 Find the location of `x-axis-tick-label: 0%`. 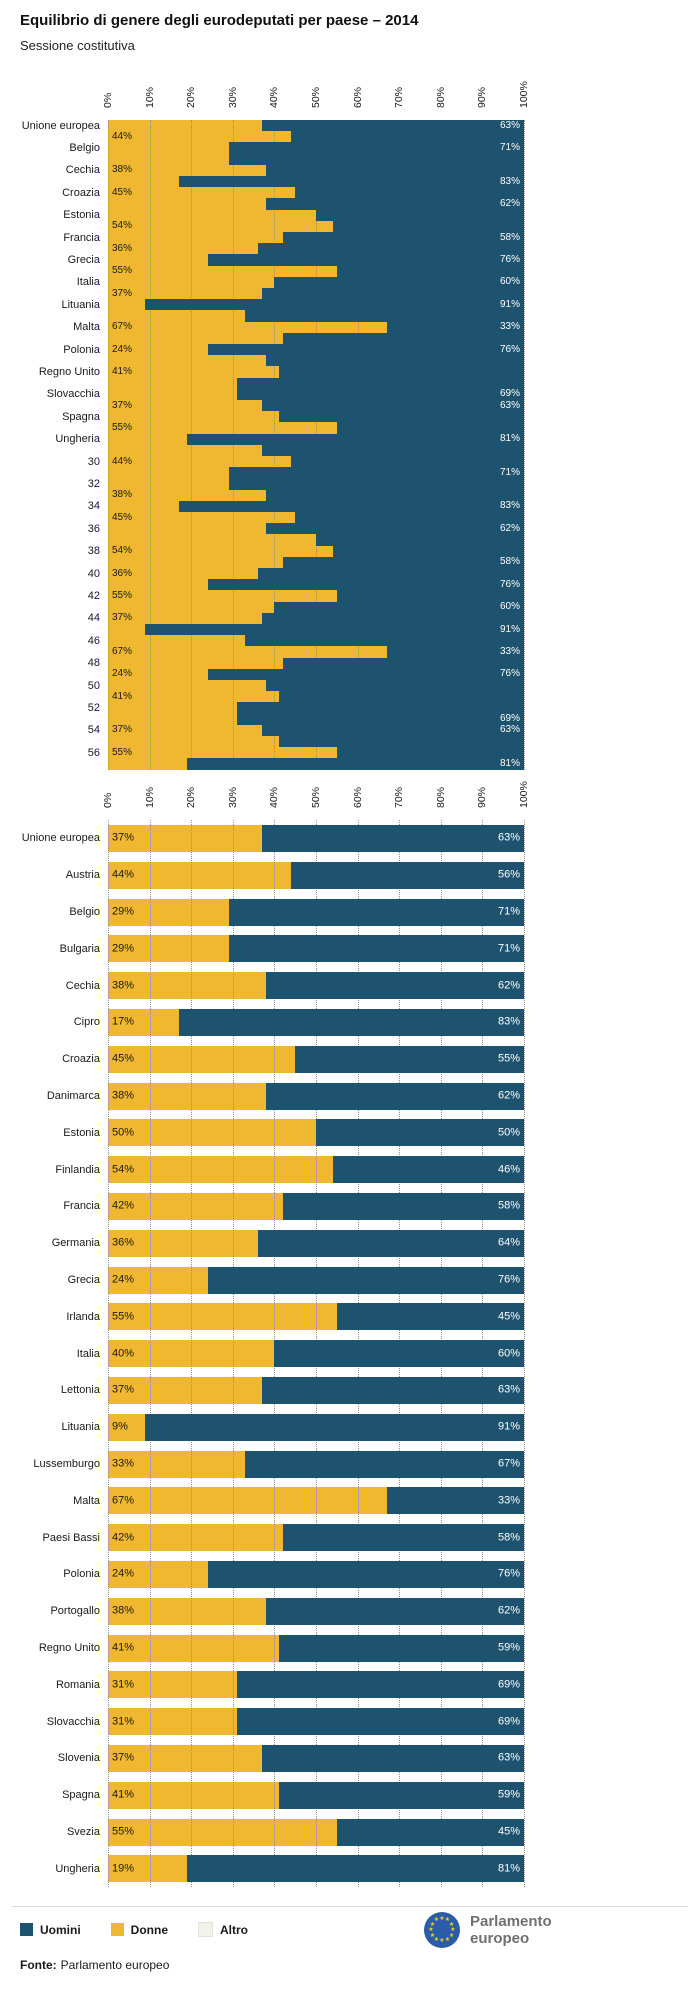

x-axis-tick-label: 0% is located at coordinates (108, 800).